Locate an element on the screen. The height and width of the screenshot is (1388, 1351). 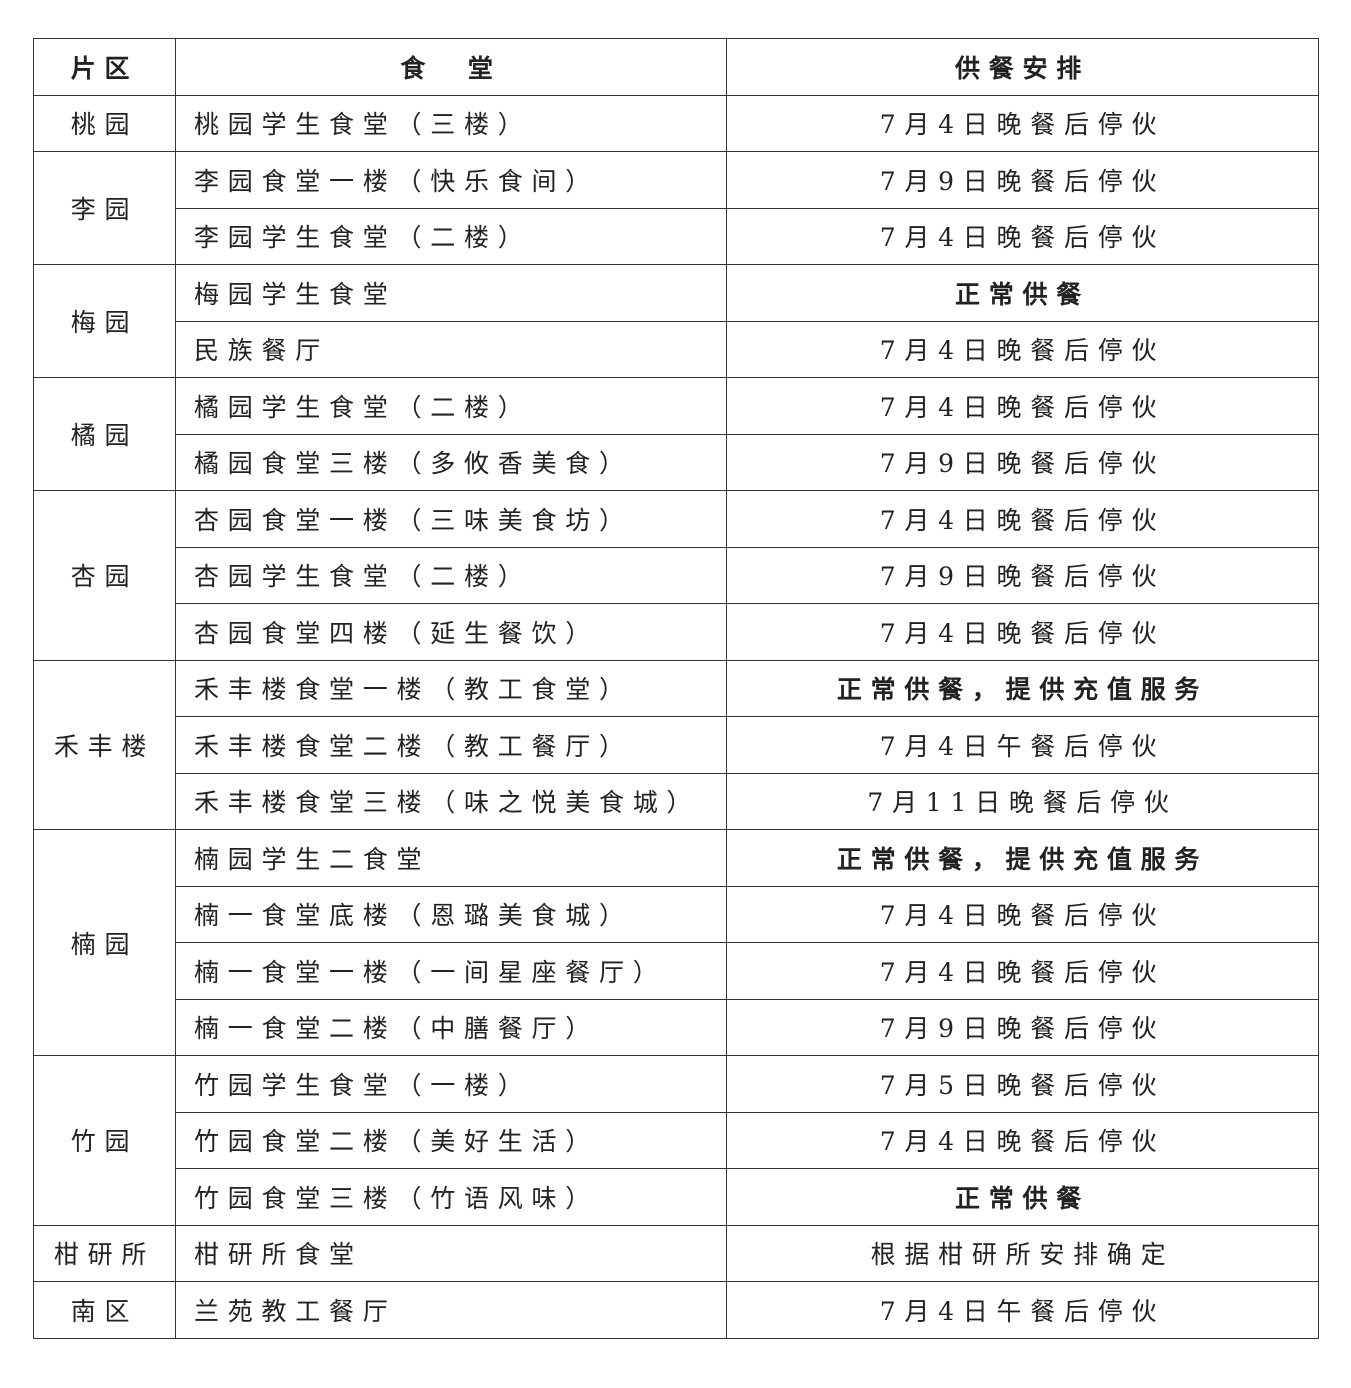
area-cell: 柑研所 is located at coordinates (104, 1253).